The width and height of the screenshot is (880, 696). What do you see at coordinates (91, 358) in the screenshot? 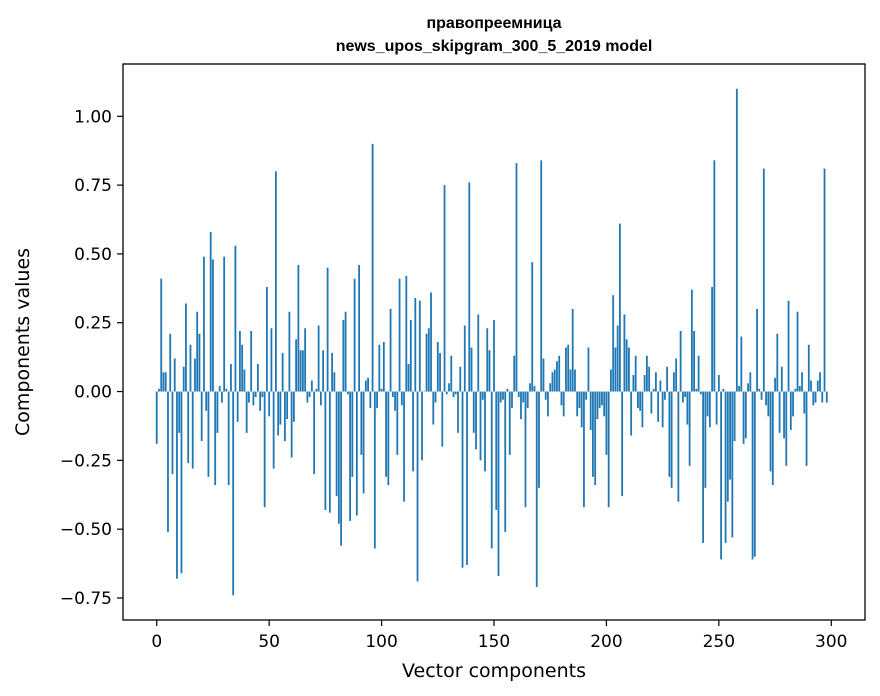
I see `y-axis: −0.75 −0.50 −0.25 0.00 0.25 0.50 0.75 1.00` at bounding box center [91, 358].